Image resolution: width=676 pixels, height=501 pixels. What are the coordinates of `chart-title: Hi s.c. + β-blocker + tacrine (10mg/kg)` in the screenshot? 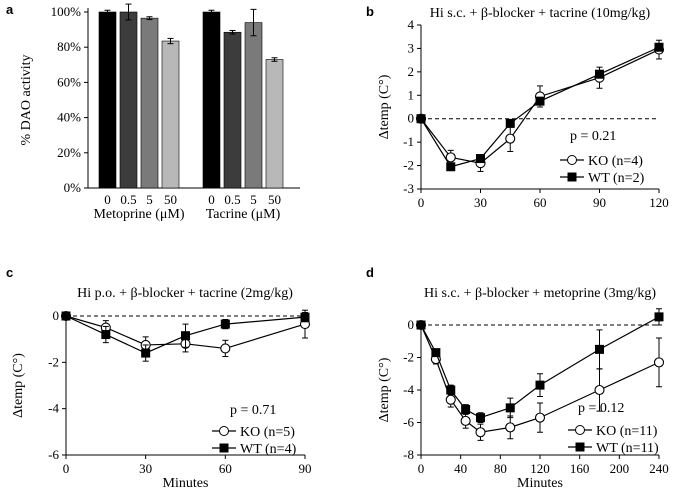 It's located at (540, 13).